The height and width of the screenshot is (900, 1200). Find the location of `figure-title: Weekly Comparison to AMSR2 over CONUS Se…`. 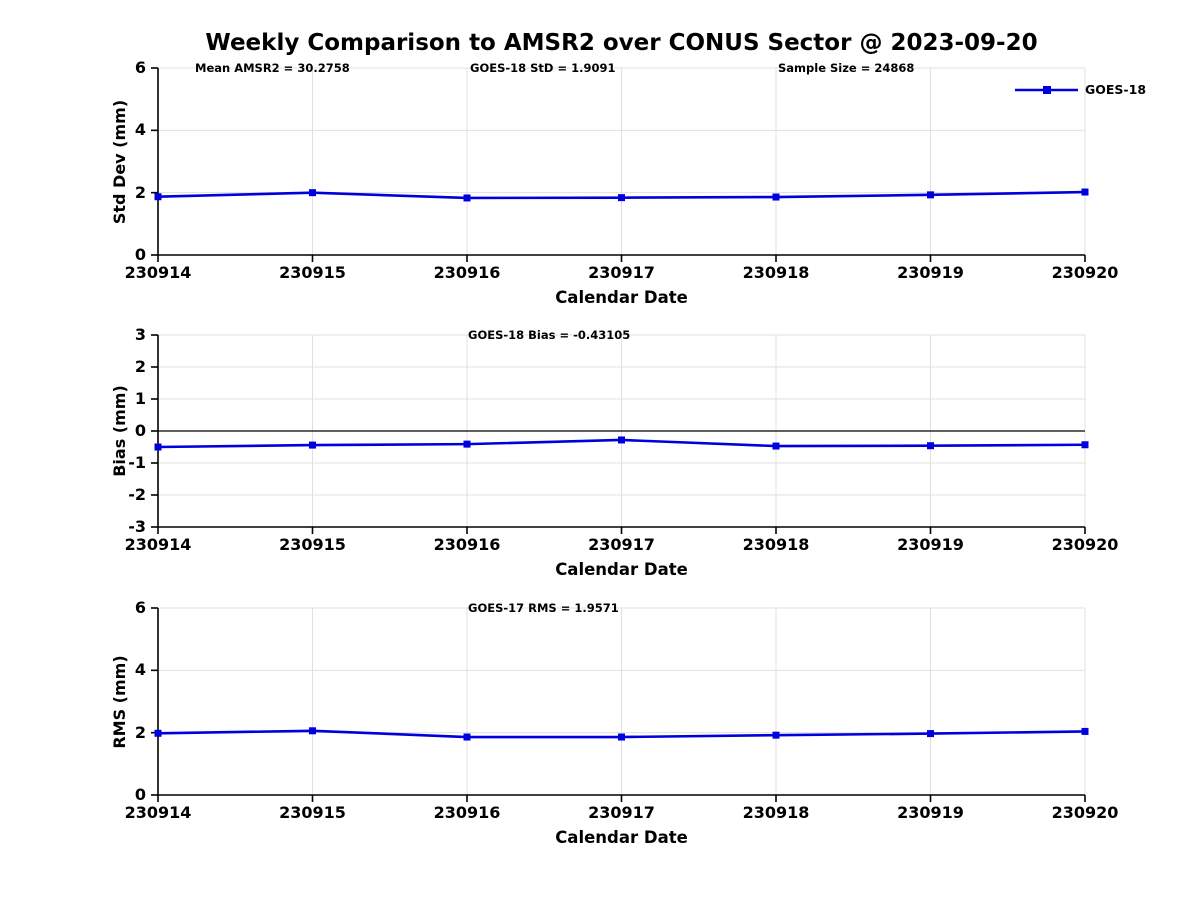

figure-title: Weekly Comparison to AMSR2 over CONUS Se… is located at coordinates (621, 43).